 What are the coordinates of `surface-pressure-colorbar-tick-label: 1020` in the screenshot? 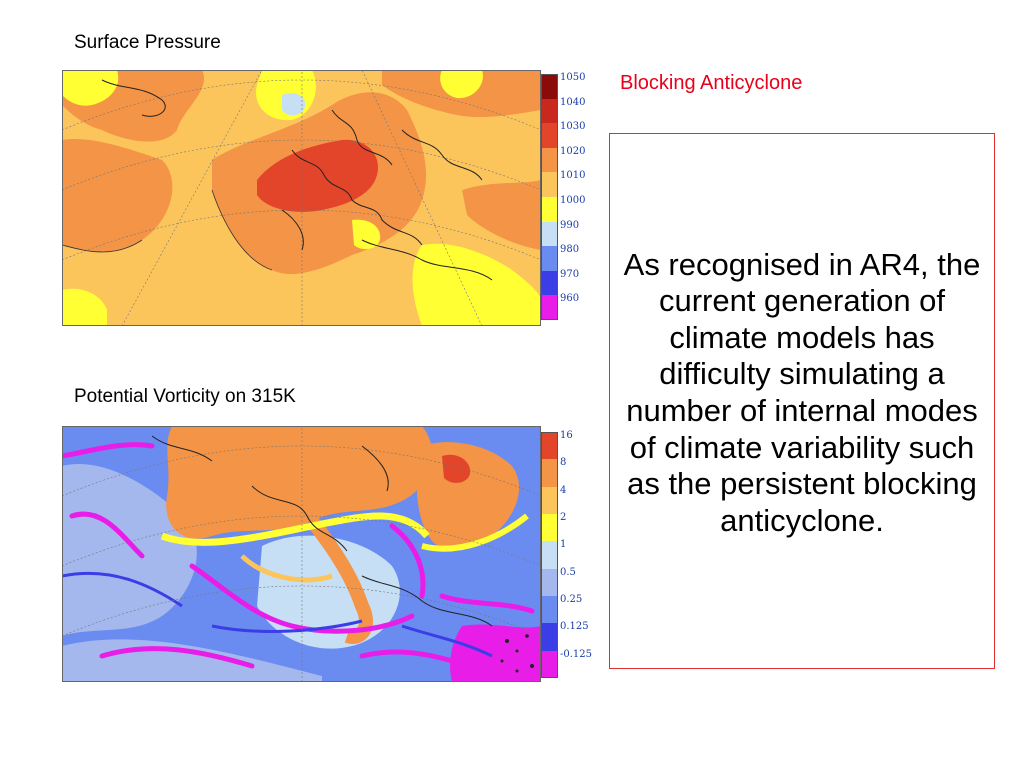 It's located at (573, 151).